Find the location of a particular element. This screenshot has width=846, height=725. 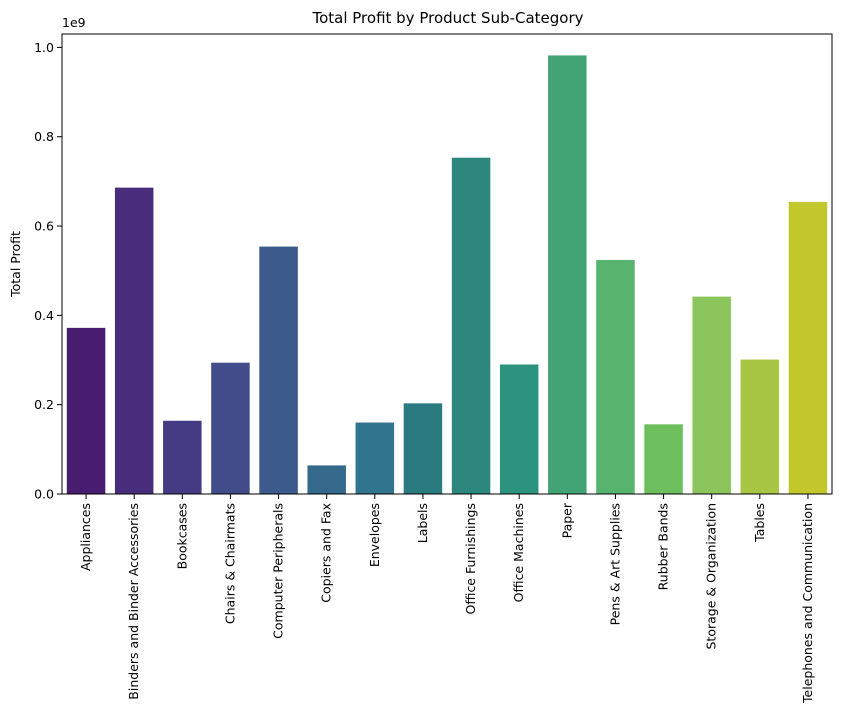

x-tick-label-4: Computer Peripherals is located at coordinates (278, 571).